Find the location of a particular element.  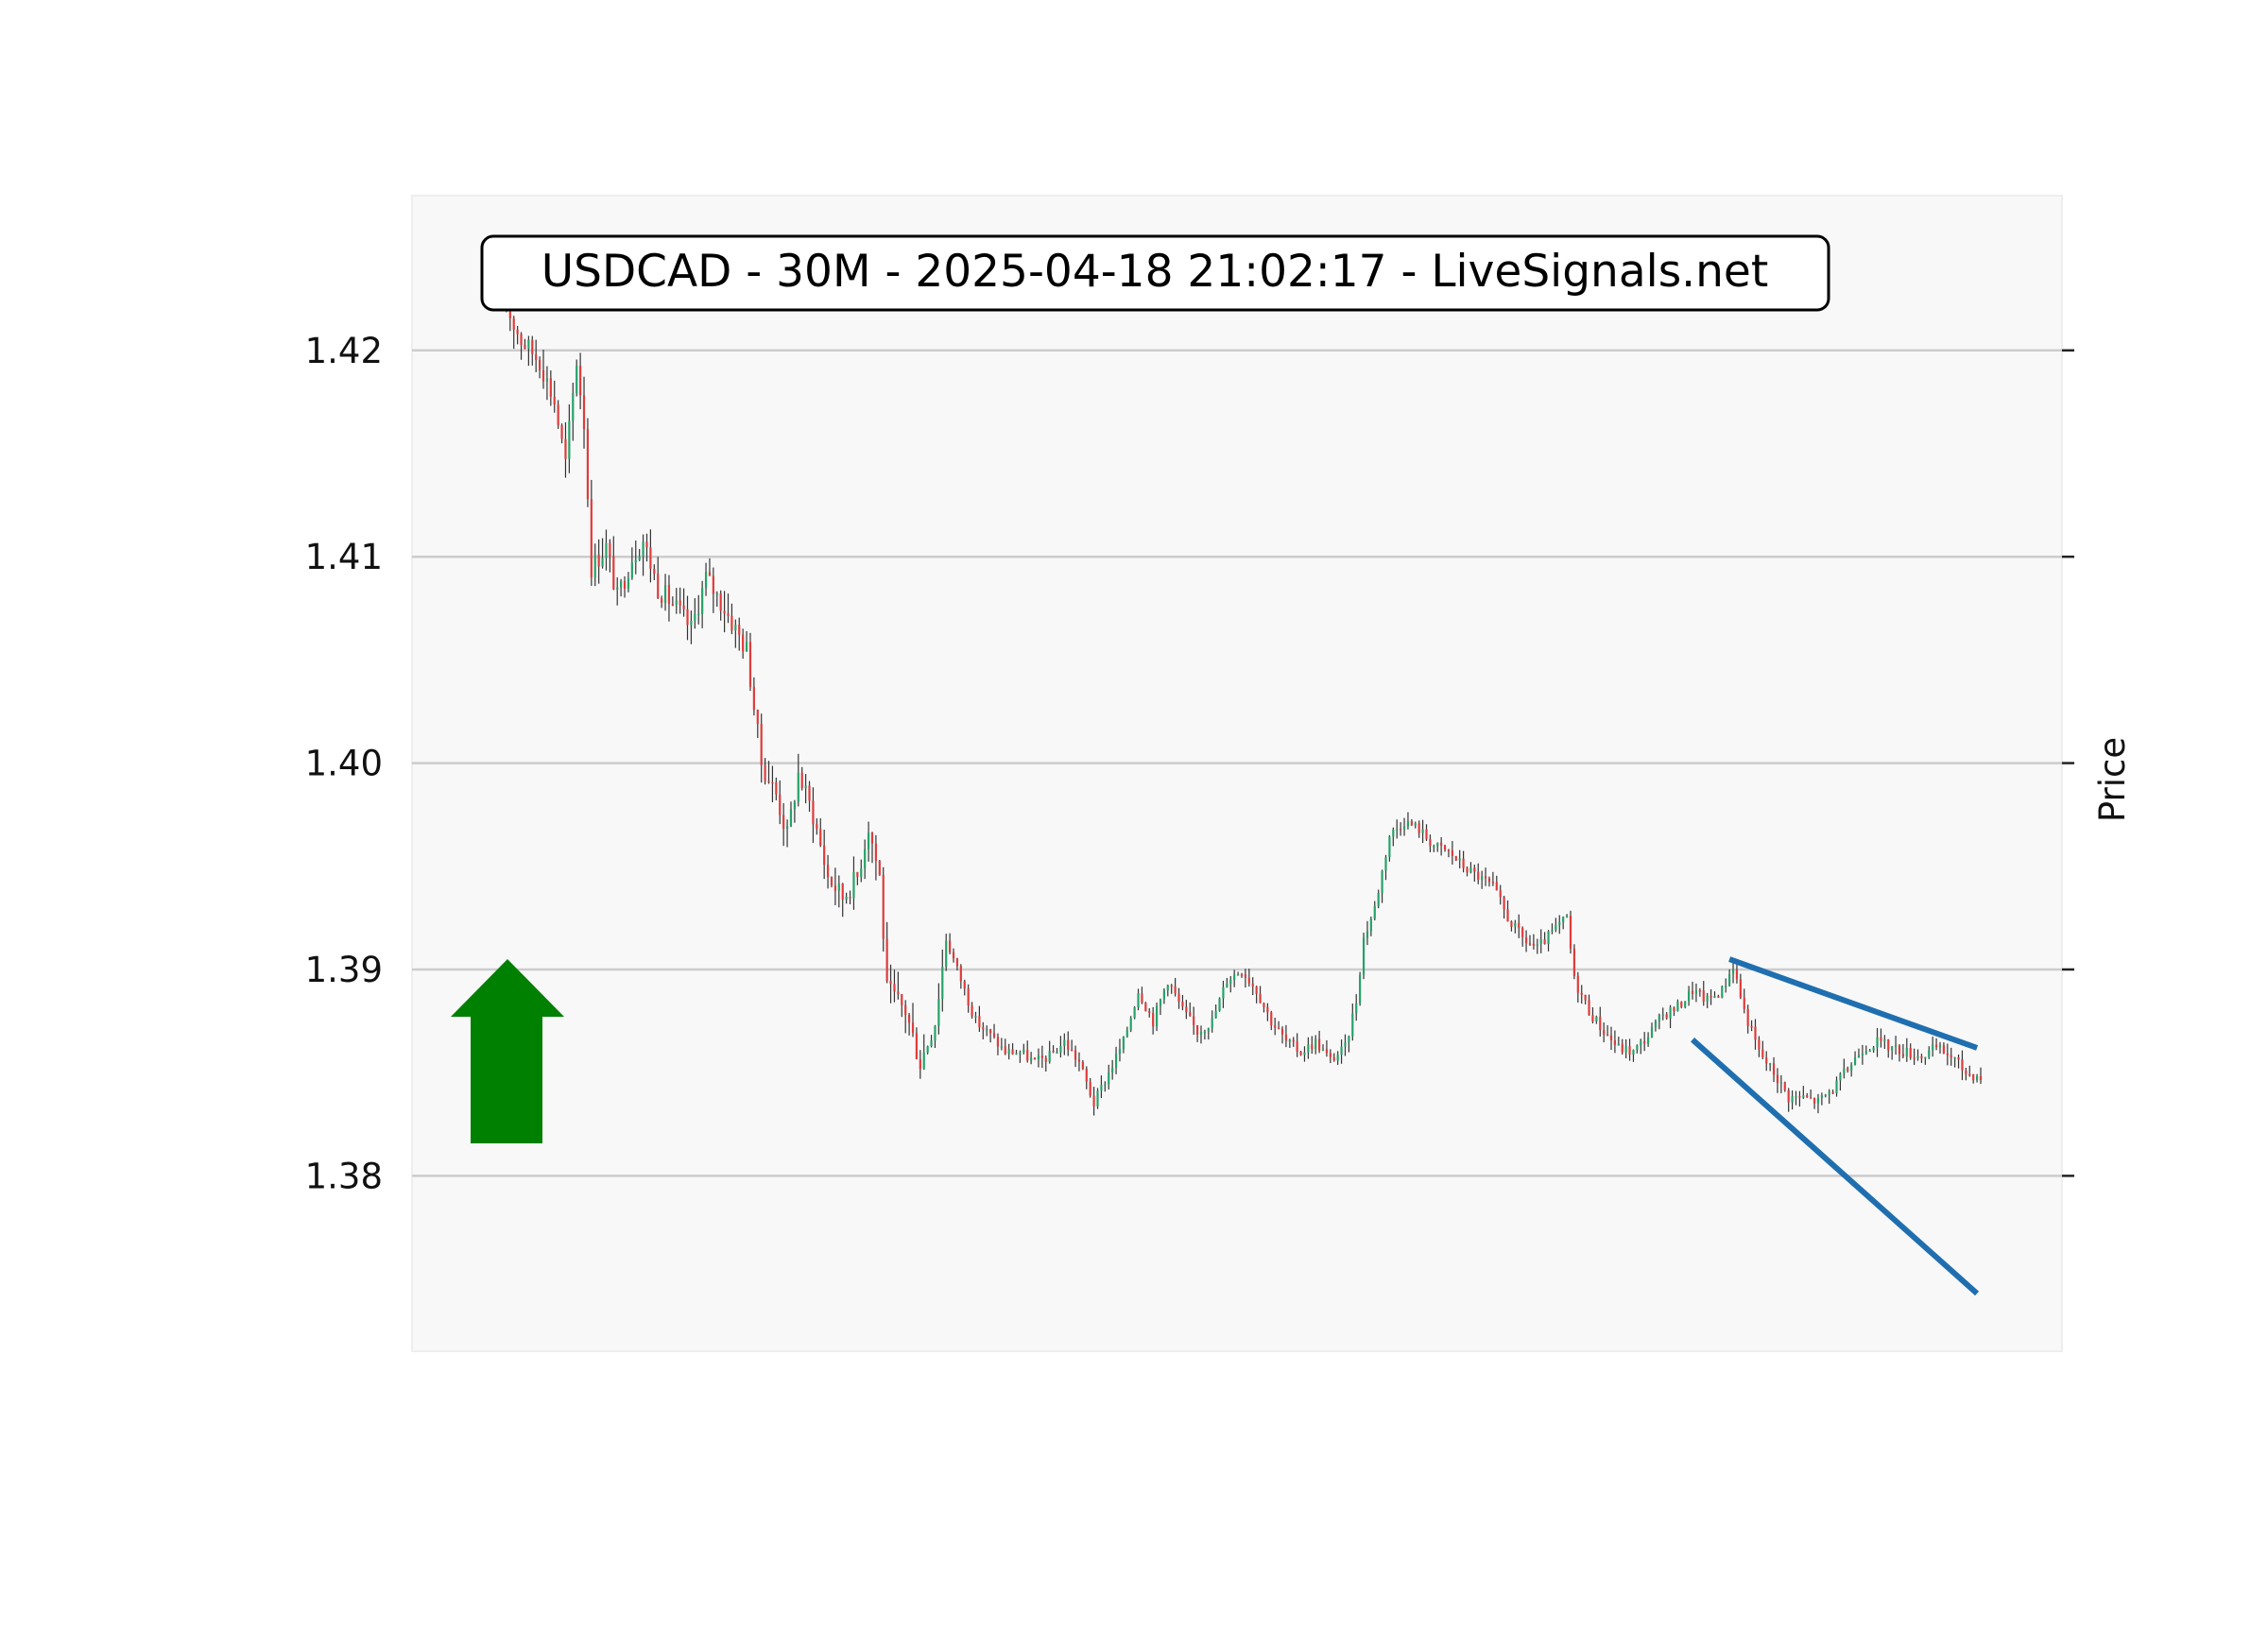

y-axis-label: Price is located at coordinates (2112, 780).